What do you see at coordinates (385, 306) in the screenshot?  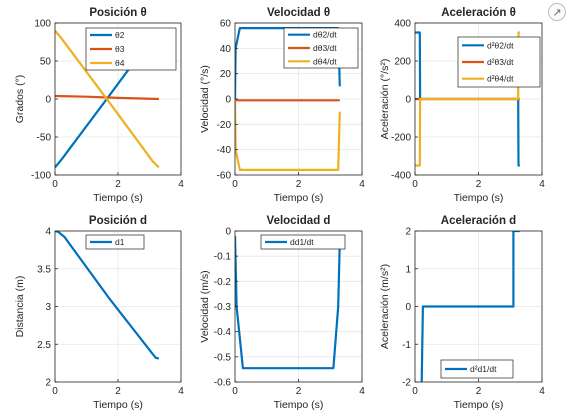 I see `y-axis-label: Aceleración (m/s²)` at bounding box center [385, 306].